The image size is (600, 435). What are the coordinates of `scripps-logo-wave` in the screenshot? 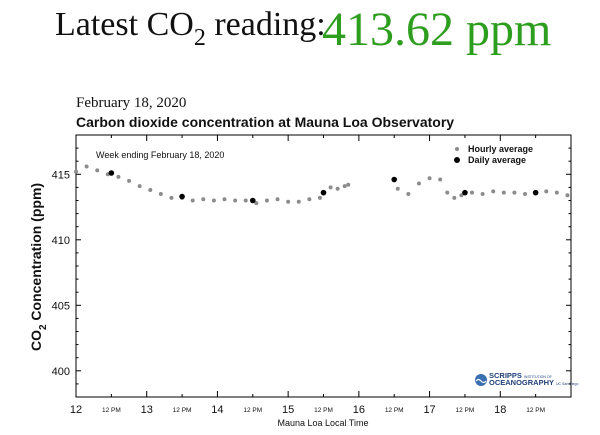 It's located at (481, 381).